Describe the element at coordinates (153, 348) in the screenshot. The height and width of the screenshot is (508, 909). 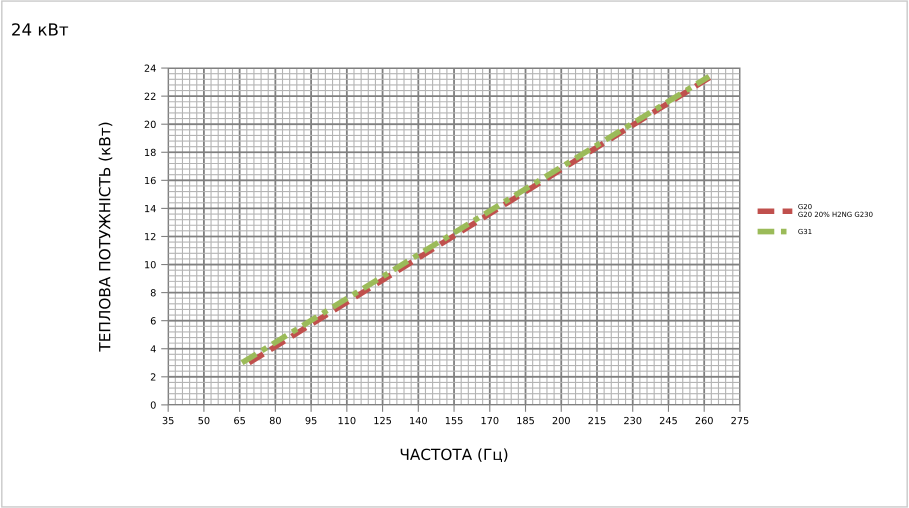
I see `y-tick-label: 4` at that location.